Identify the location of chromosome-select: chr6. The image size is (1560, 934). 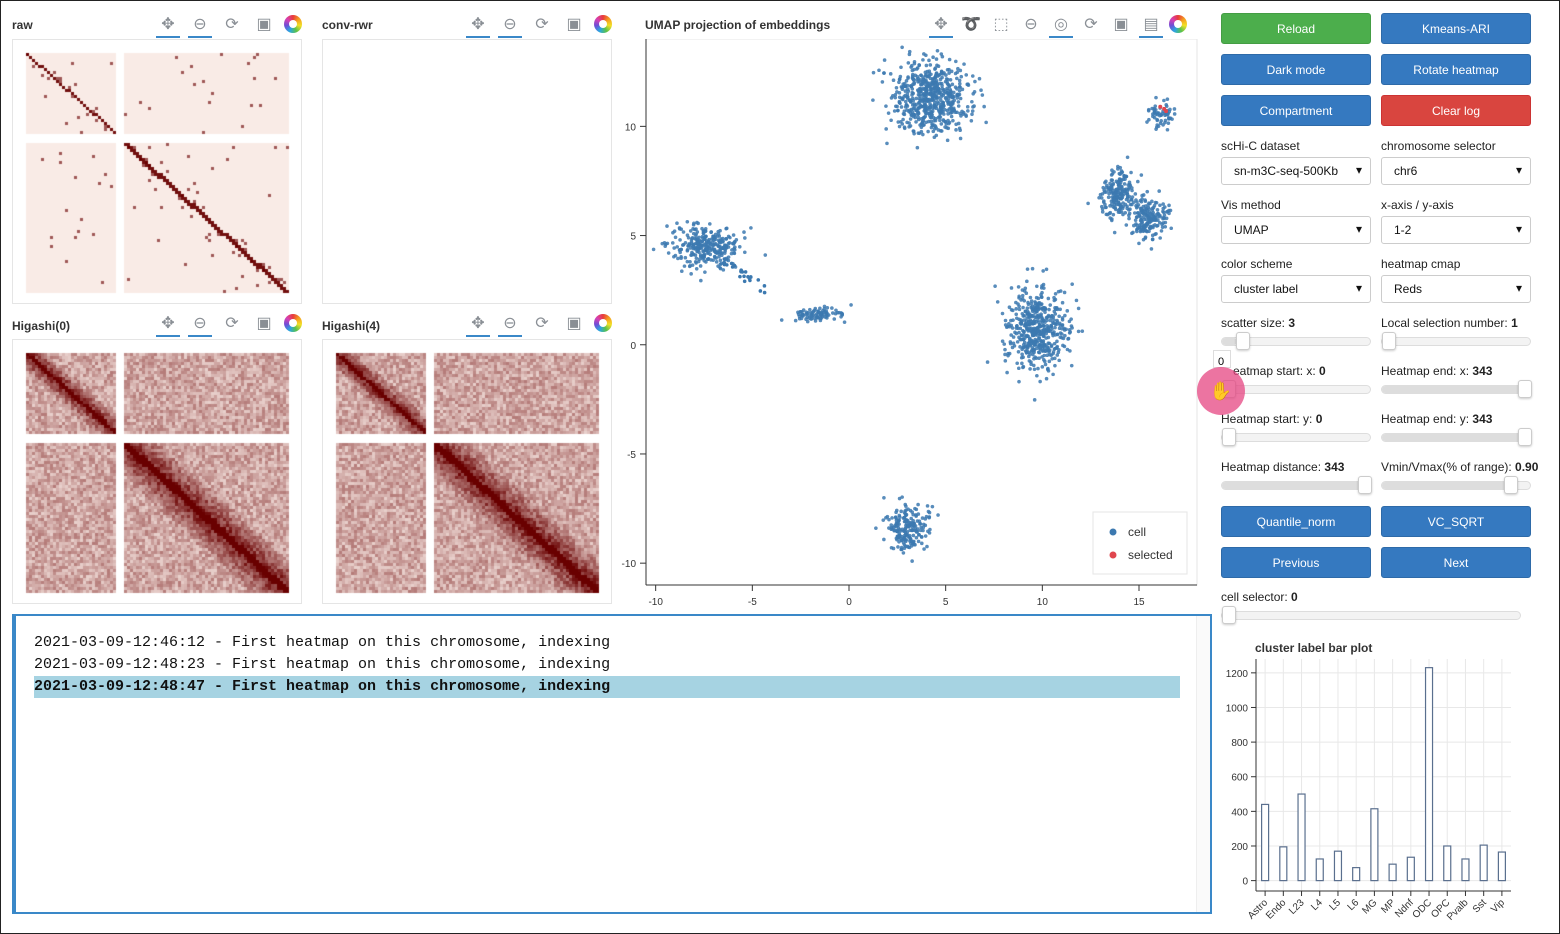
(1456, 171).